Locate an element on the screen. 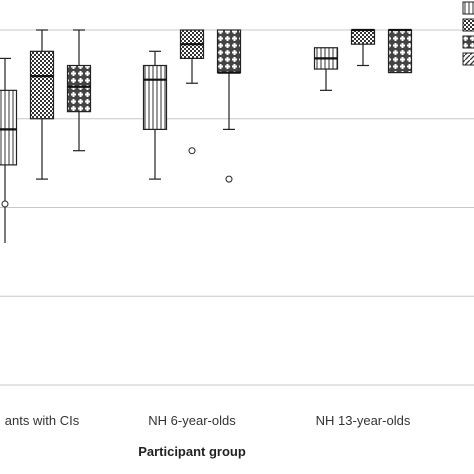  category-label-0: ants with CIs is located at coordinates (42, 420).